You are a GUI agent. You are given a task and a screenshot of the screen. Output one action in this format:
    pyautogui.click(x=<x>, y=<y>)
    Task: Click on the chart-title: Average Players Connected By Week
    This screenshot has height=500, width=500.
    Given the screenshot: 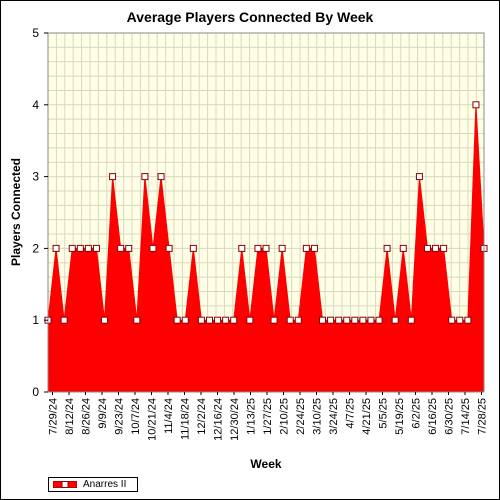 What is the action you would take?
    pyautogui.click(x=250, y=17)
    